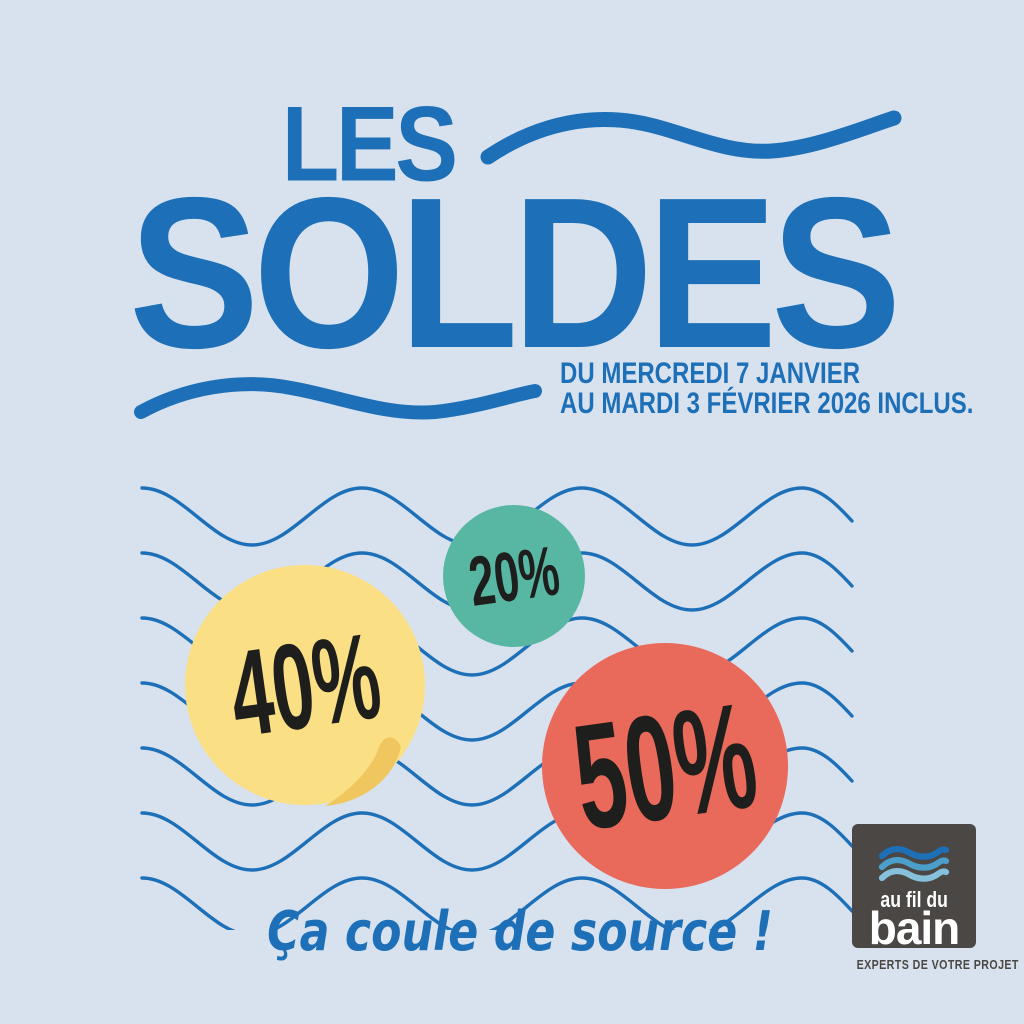 This screenshot has height=1024, width=1024. I want to click on discount-badge-50: 50%, so click(665, 766).